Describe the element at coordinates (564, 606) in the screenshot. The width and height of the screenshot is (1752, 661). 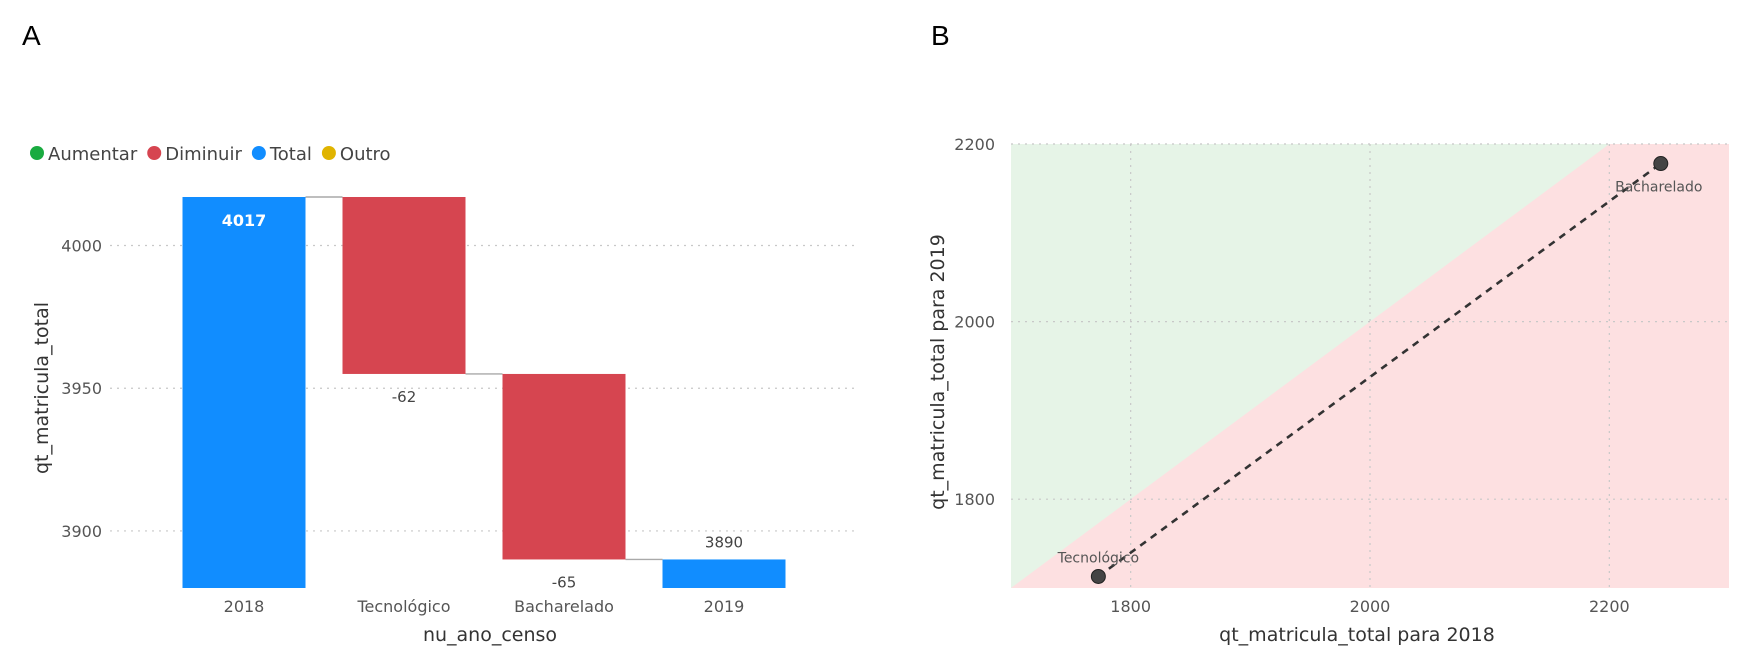
I see `x-tick-bacharelado: Bacharelado` at that location.